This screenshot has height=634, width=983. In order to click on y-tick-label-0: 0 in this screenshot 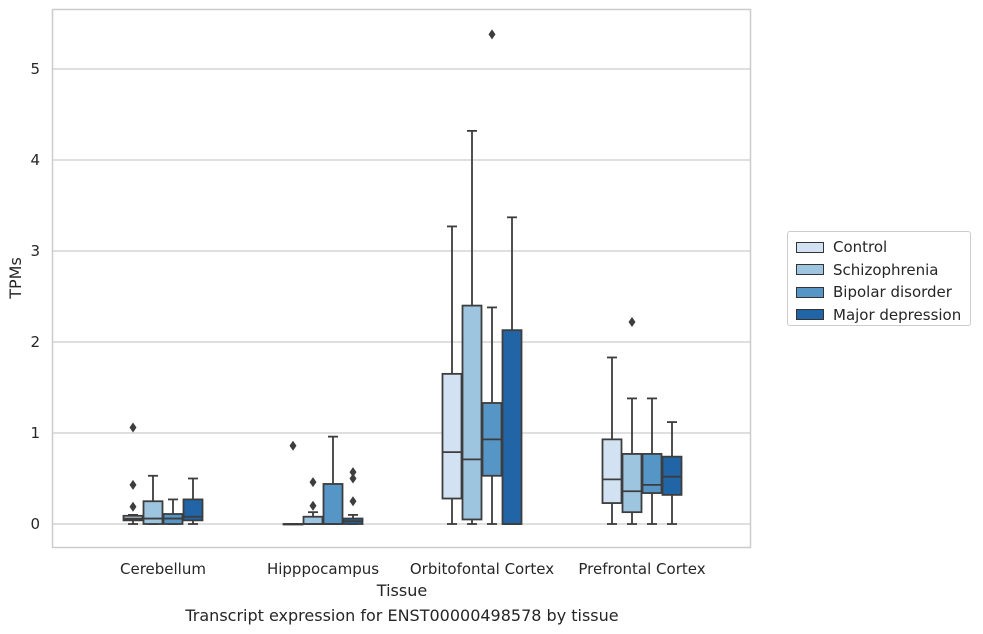, I will do `click(35, 524)`.